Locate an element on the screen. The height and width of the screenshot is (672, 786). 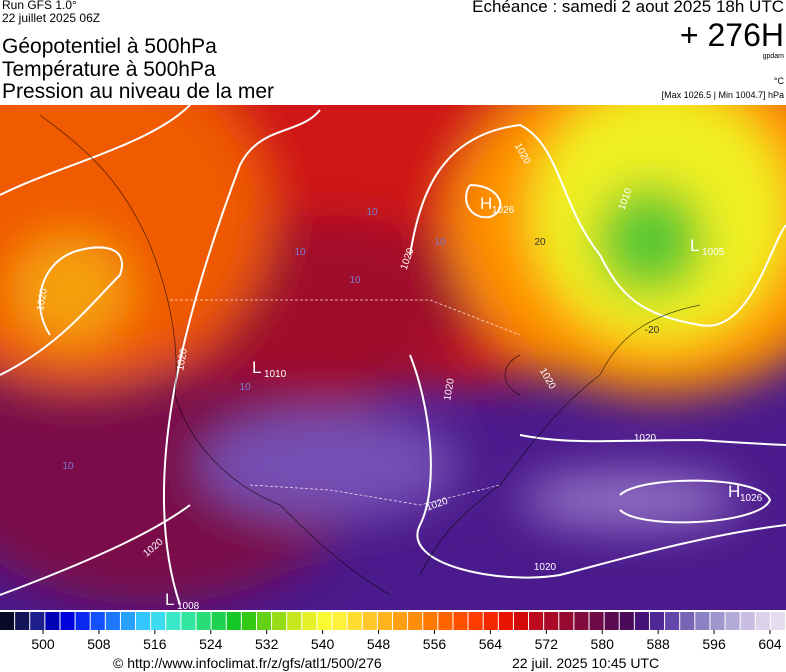
colorbar-label: 580 is located at coordinates (603, 644).